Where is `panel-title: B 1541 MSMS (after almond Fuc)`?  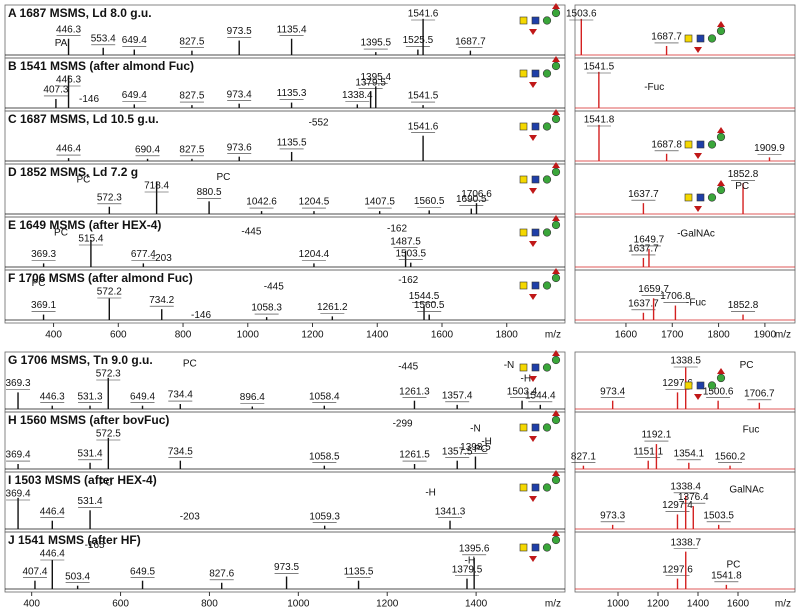
panel-title: B 1541 MSMS (after almond Fuc) is located at coordinates (101, 66).